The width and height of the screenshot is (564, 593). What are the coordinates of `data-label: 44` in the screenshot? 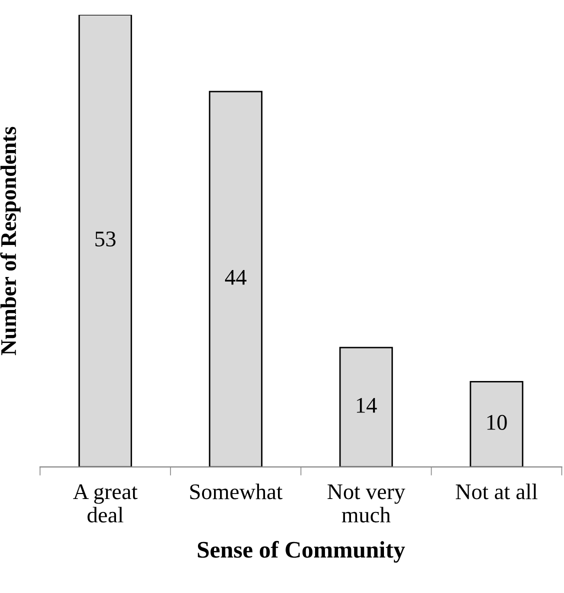 It's located at (235, 277).